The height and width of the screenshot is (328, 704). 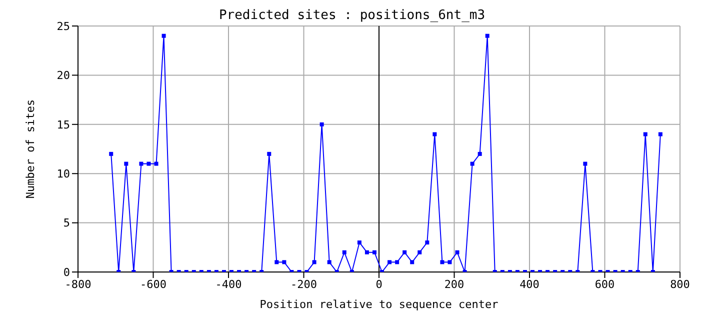 What do you see at coordinates (63, 174) in the screenshot?
I see `y-tick-label: 10` at bounding box center [63, 174].